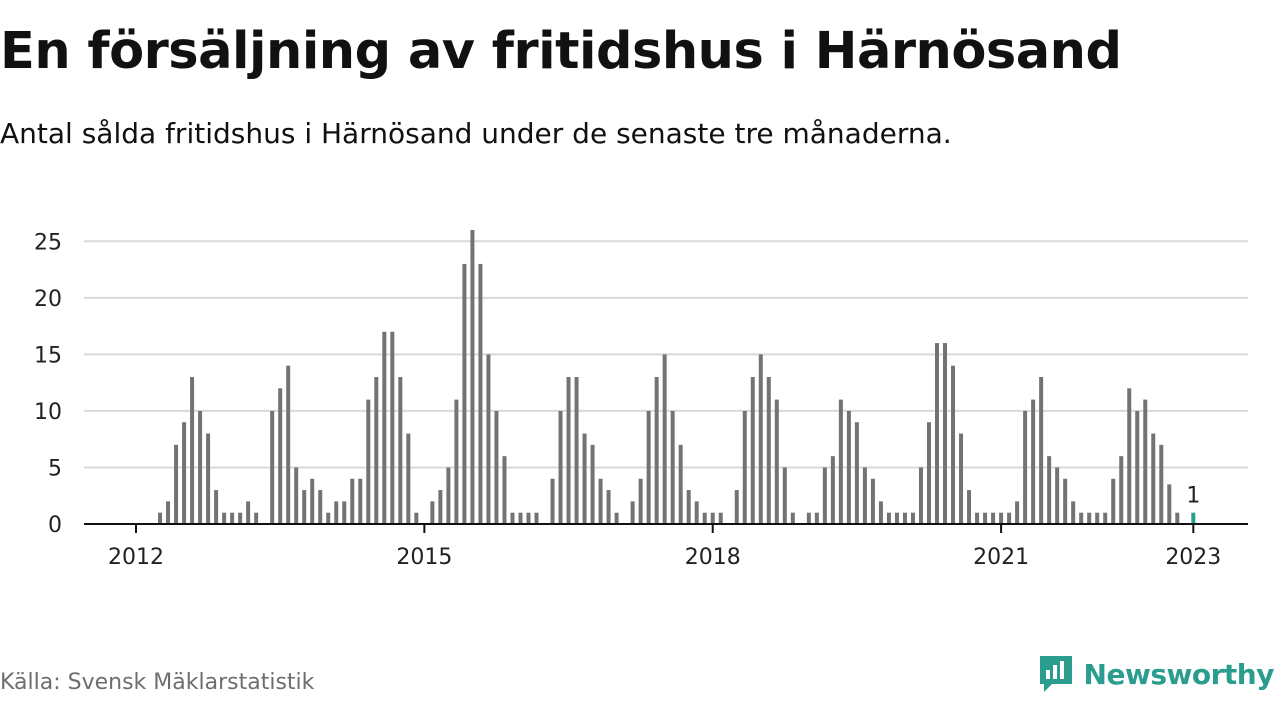 The height and width of the screenshot is (720, 1280). What do you see at coordinates (1156, 674) in the screenshot?
I see `brand-logo: Newsworthy` at bounding box center [1156, 674].